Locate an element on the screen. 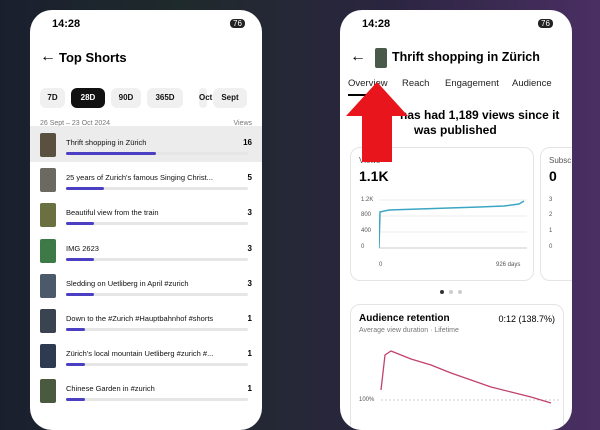 The height and width of the screenshot is (430, 600). row-title: Chinese Garden in #zurich is located at coordinates (110, 389).